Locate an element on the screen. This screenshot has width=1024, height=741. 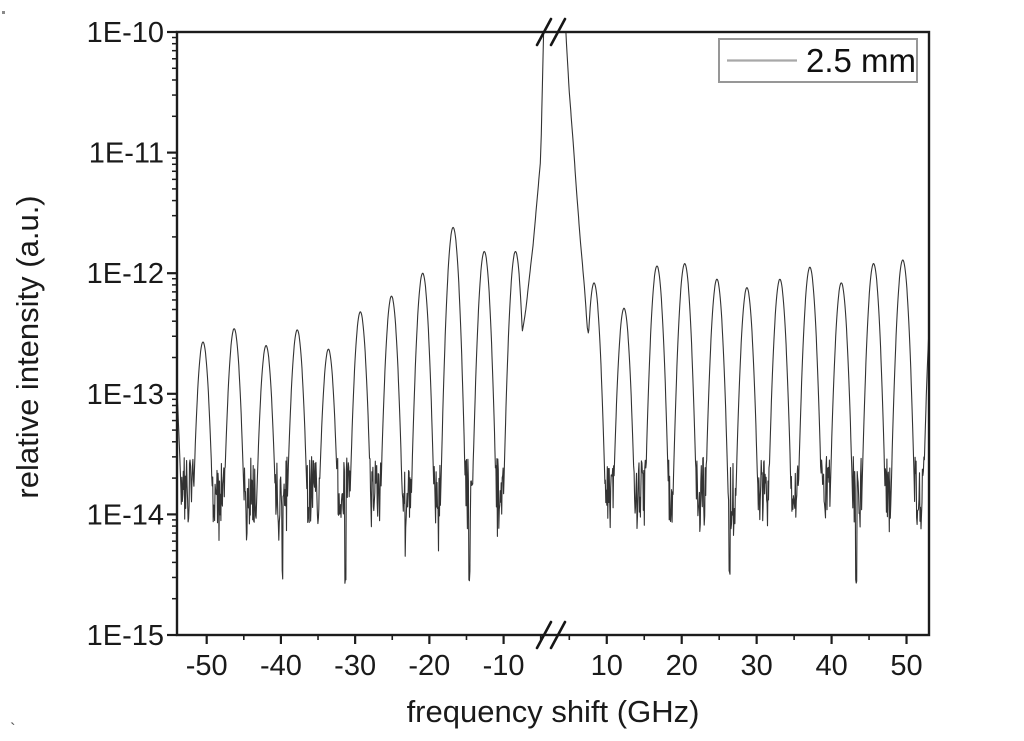
legend: 2.5 mm is located at coordinates (818, 60).